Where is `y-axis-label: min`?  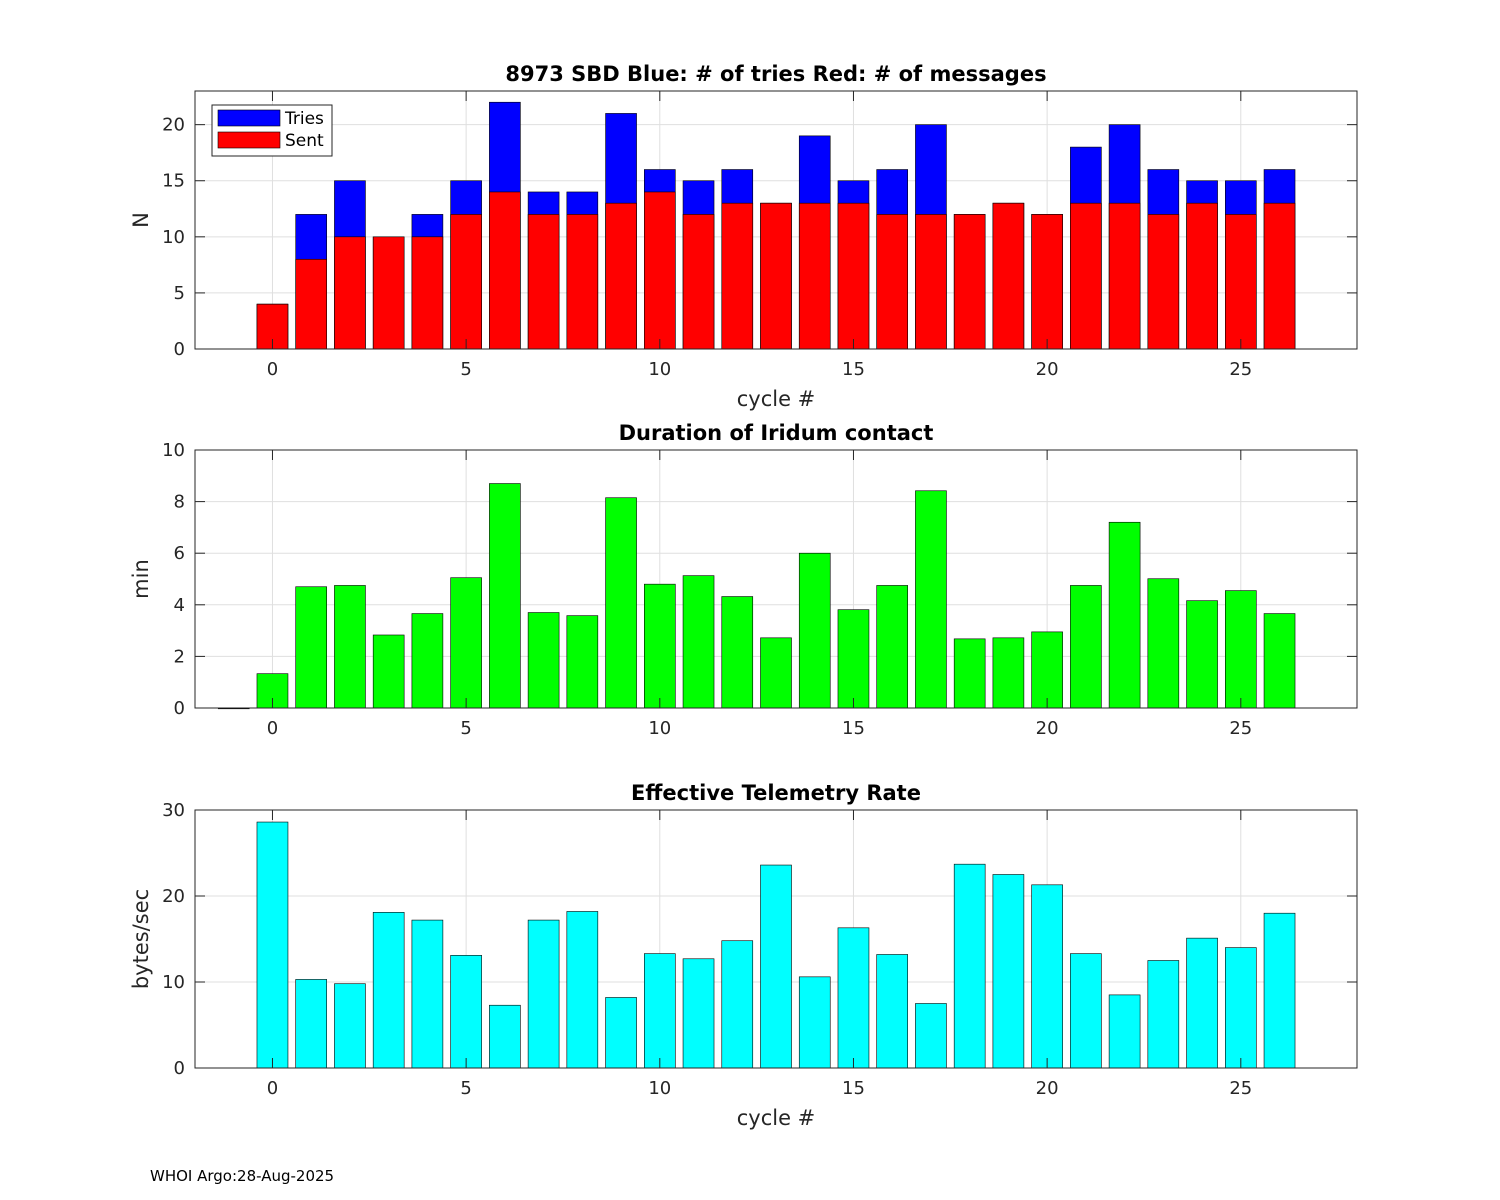 y-axis-label: min is located at coordinates (141, 579).